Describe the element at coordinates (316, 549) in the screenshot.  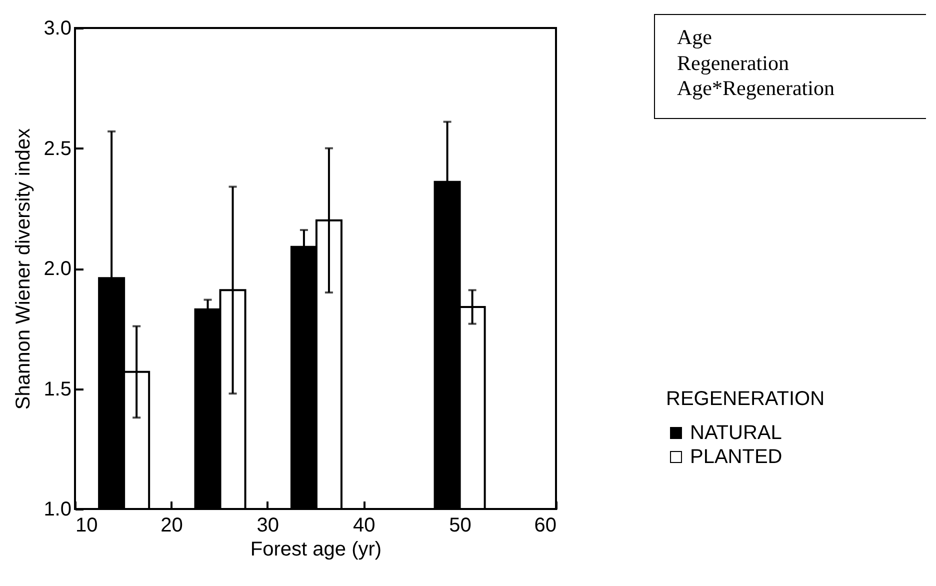
I see `x-axis-title: Forest age (yr)` at that location.